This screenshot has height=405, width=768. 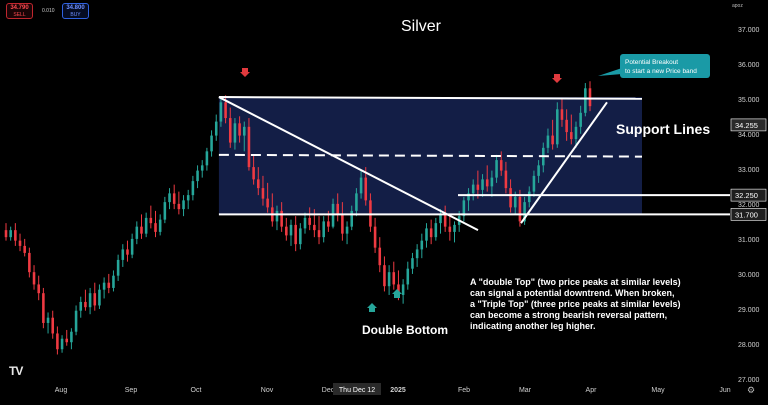 I want to click on time-tick-label: Mar, so click(x=525, y=390).